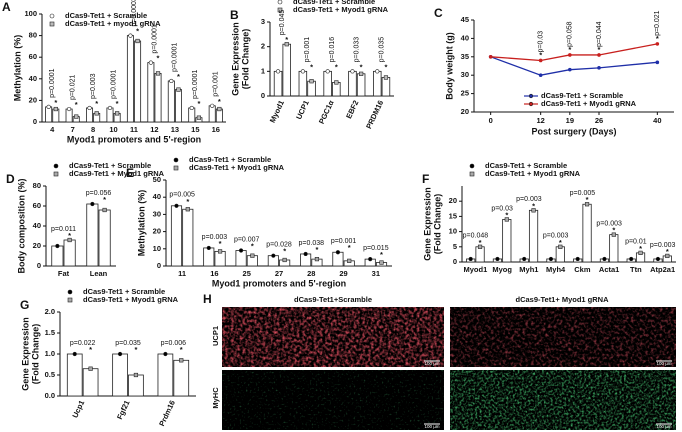 The height and width of the screenshot is (432, 682). I want to click on x-tick-label: PGC1α, so click(326, 112).